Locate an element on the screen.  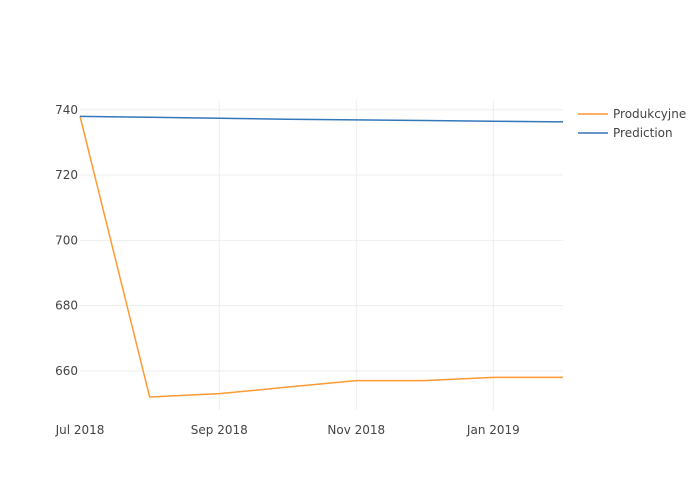
legend-label: Prediction is located at coordinates (643, 133).